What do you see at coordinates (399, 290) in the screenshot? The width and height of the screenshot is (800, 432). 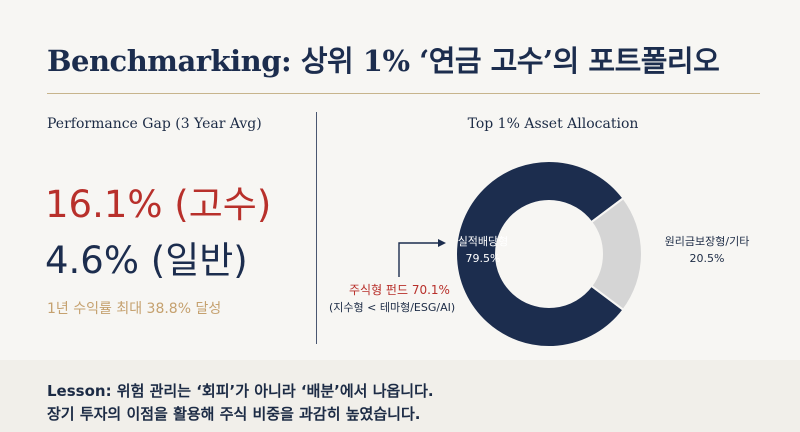 I see `equity-fund-callout: 주식형 펀드 70.1%` at bounding box center [399, 290].